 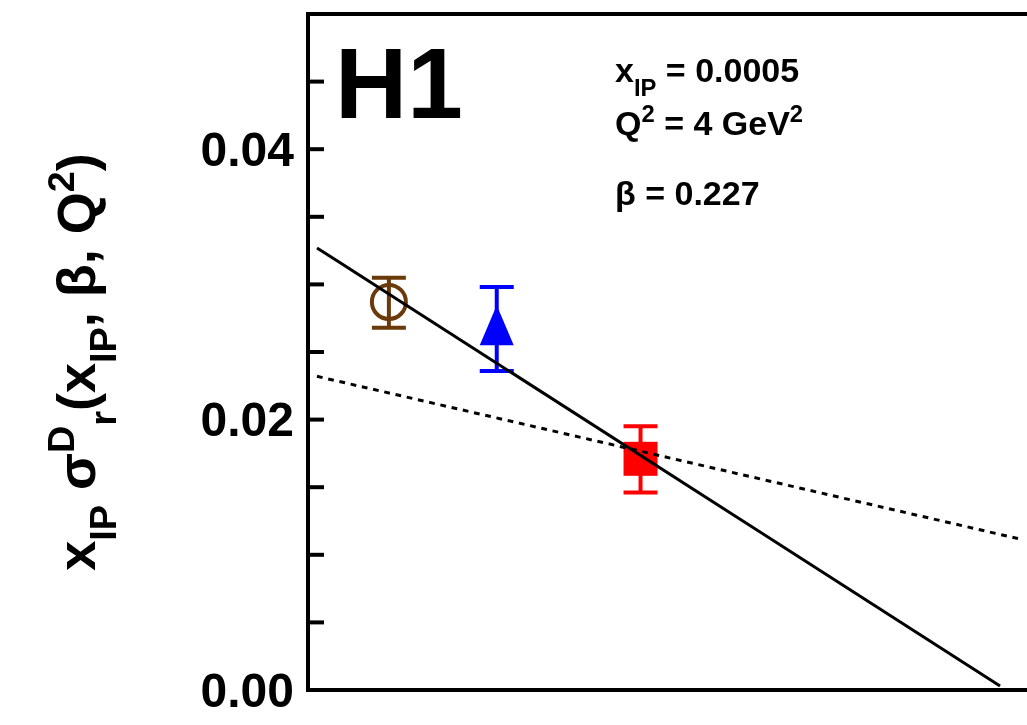 I want to click on annotation: x$_{IP}$ = 0.0005, so click(x=707, y=76).